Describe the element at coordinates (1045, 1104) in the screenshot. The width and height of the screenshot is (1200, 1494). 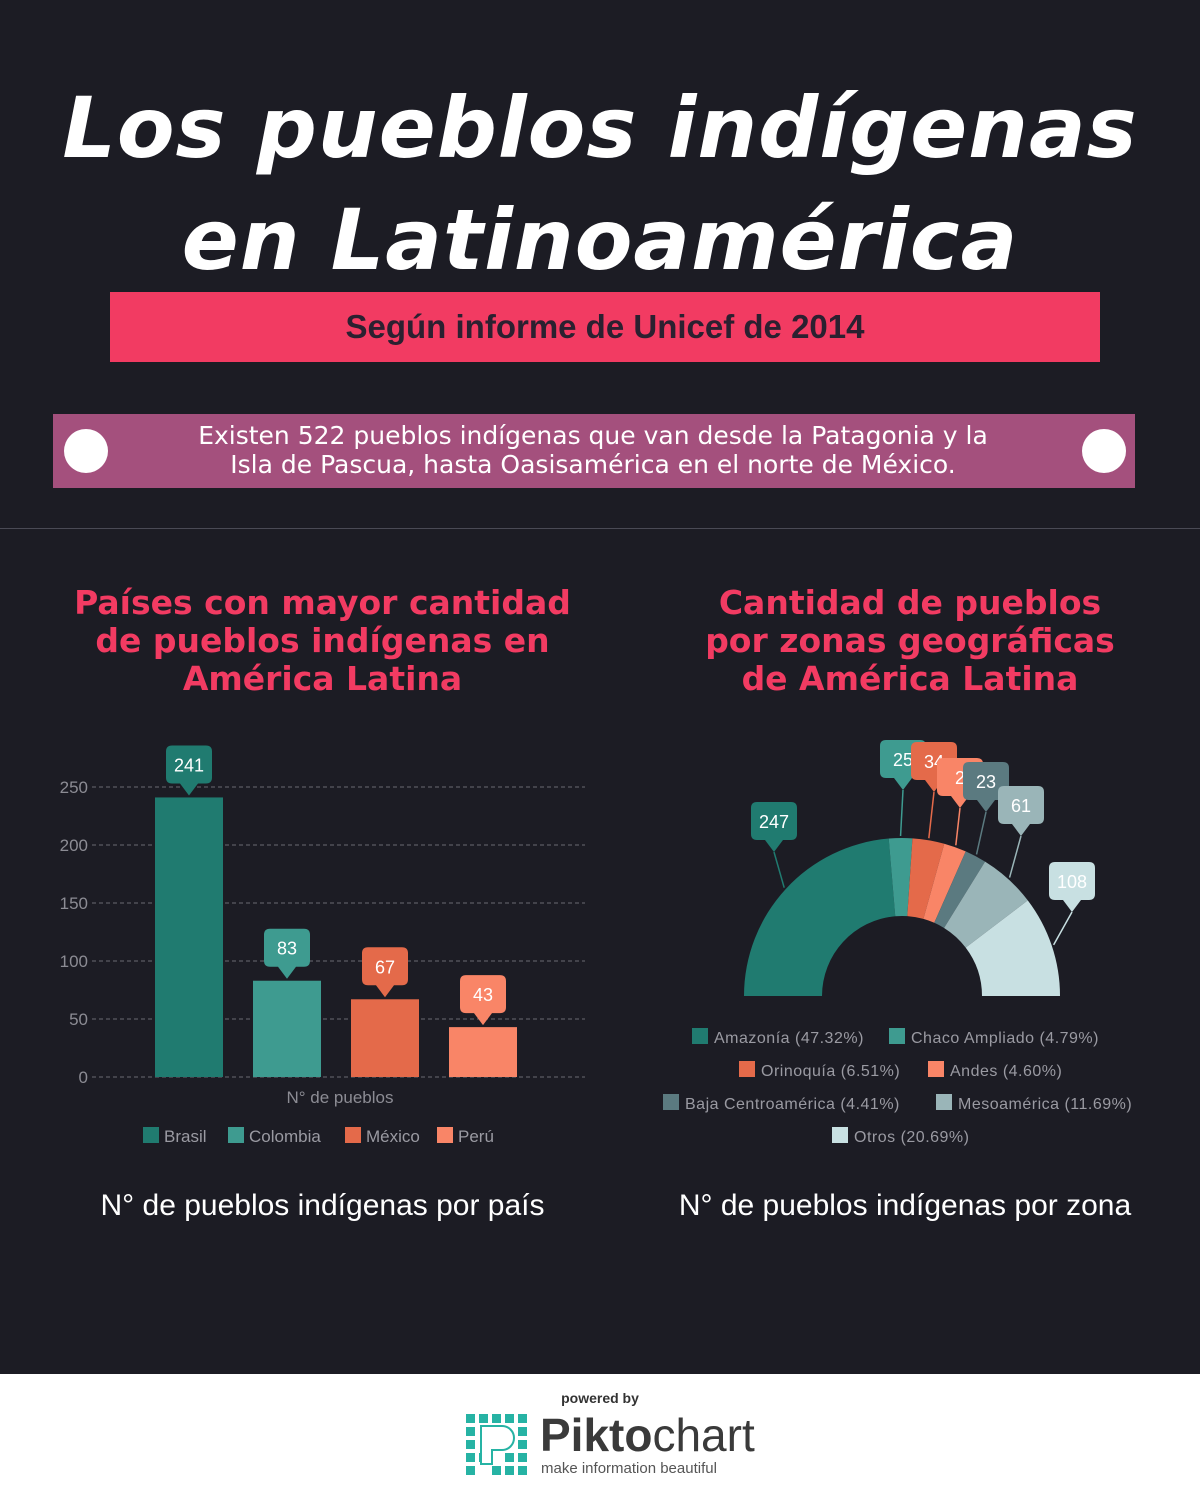
I see `legend-label: Mesoamérica (11.69%)` at that location.